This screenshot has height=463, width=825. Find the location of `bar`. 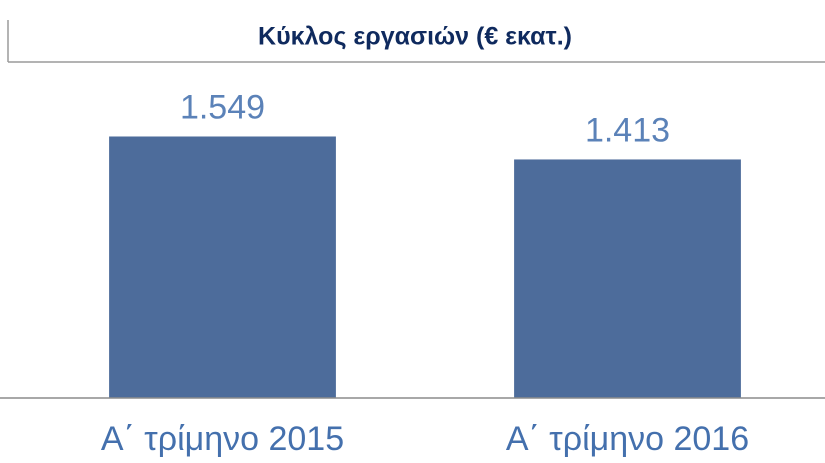

bar is located at coordinates (627, 278).